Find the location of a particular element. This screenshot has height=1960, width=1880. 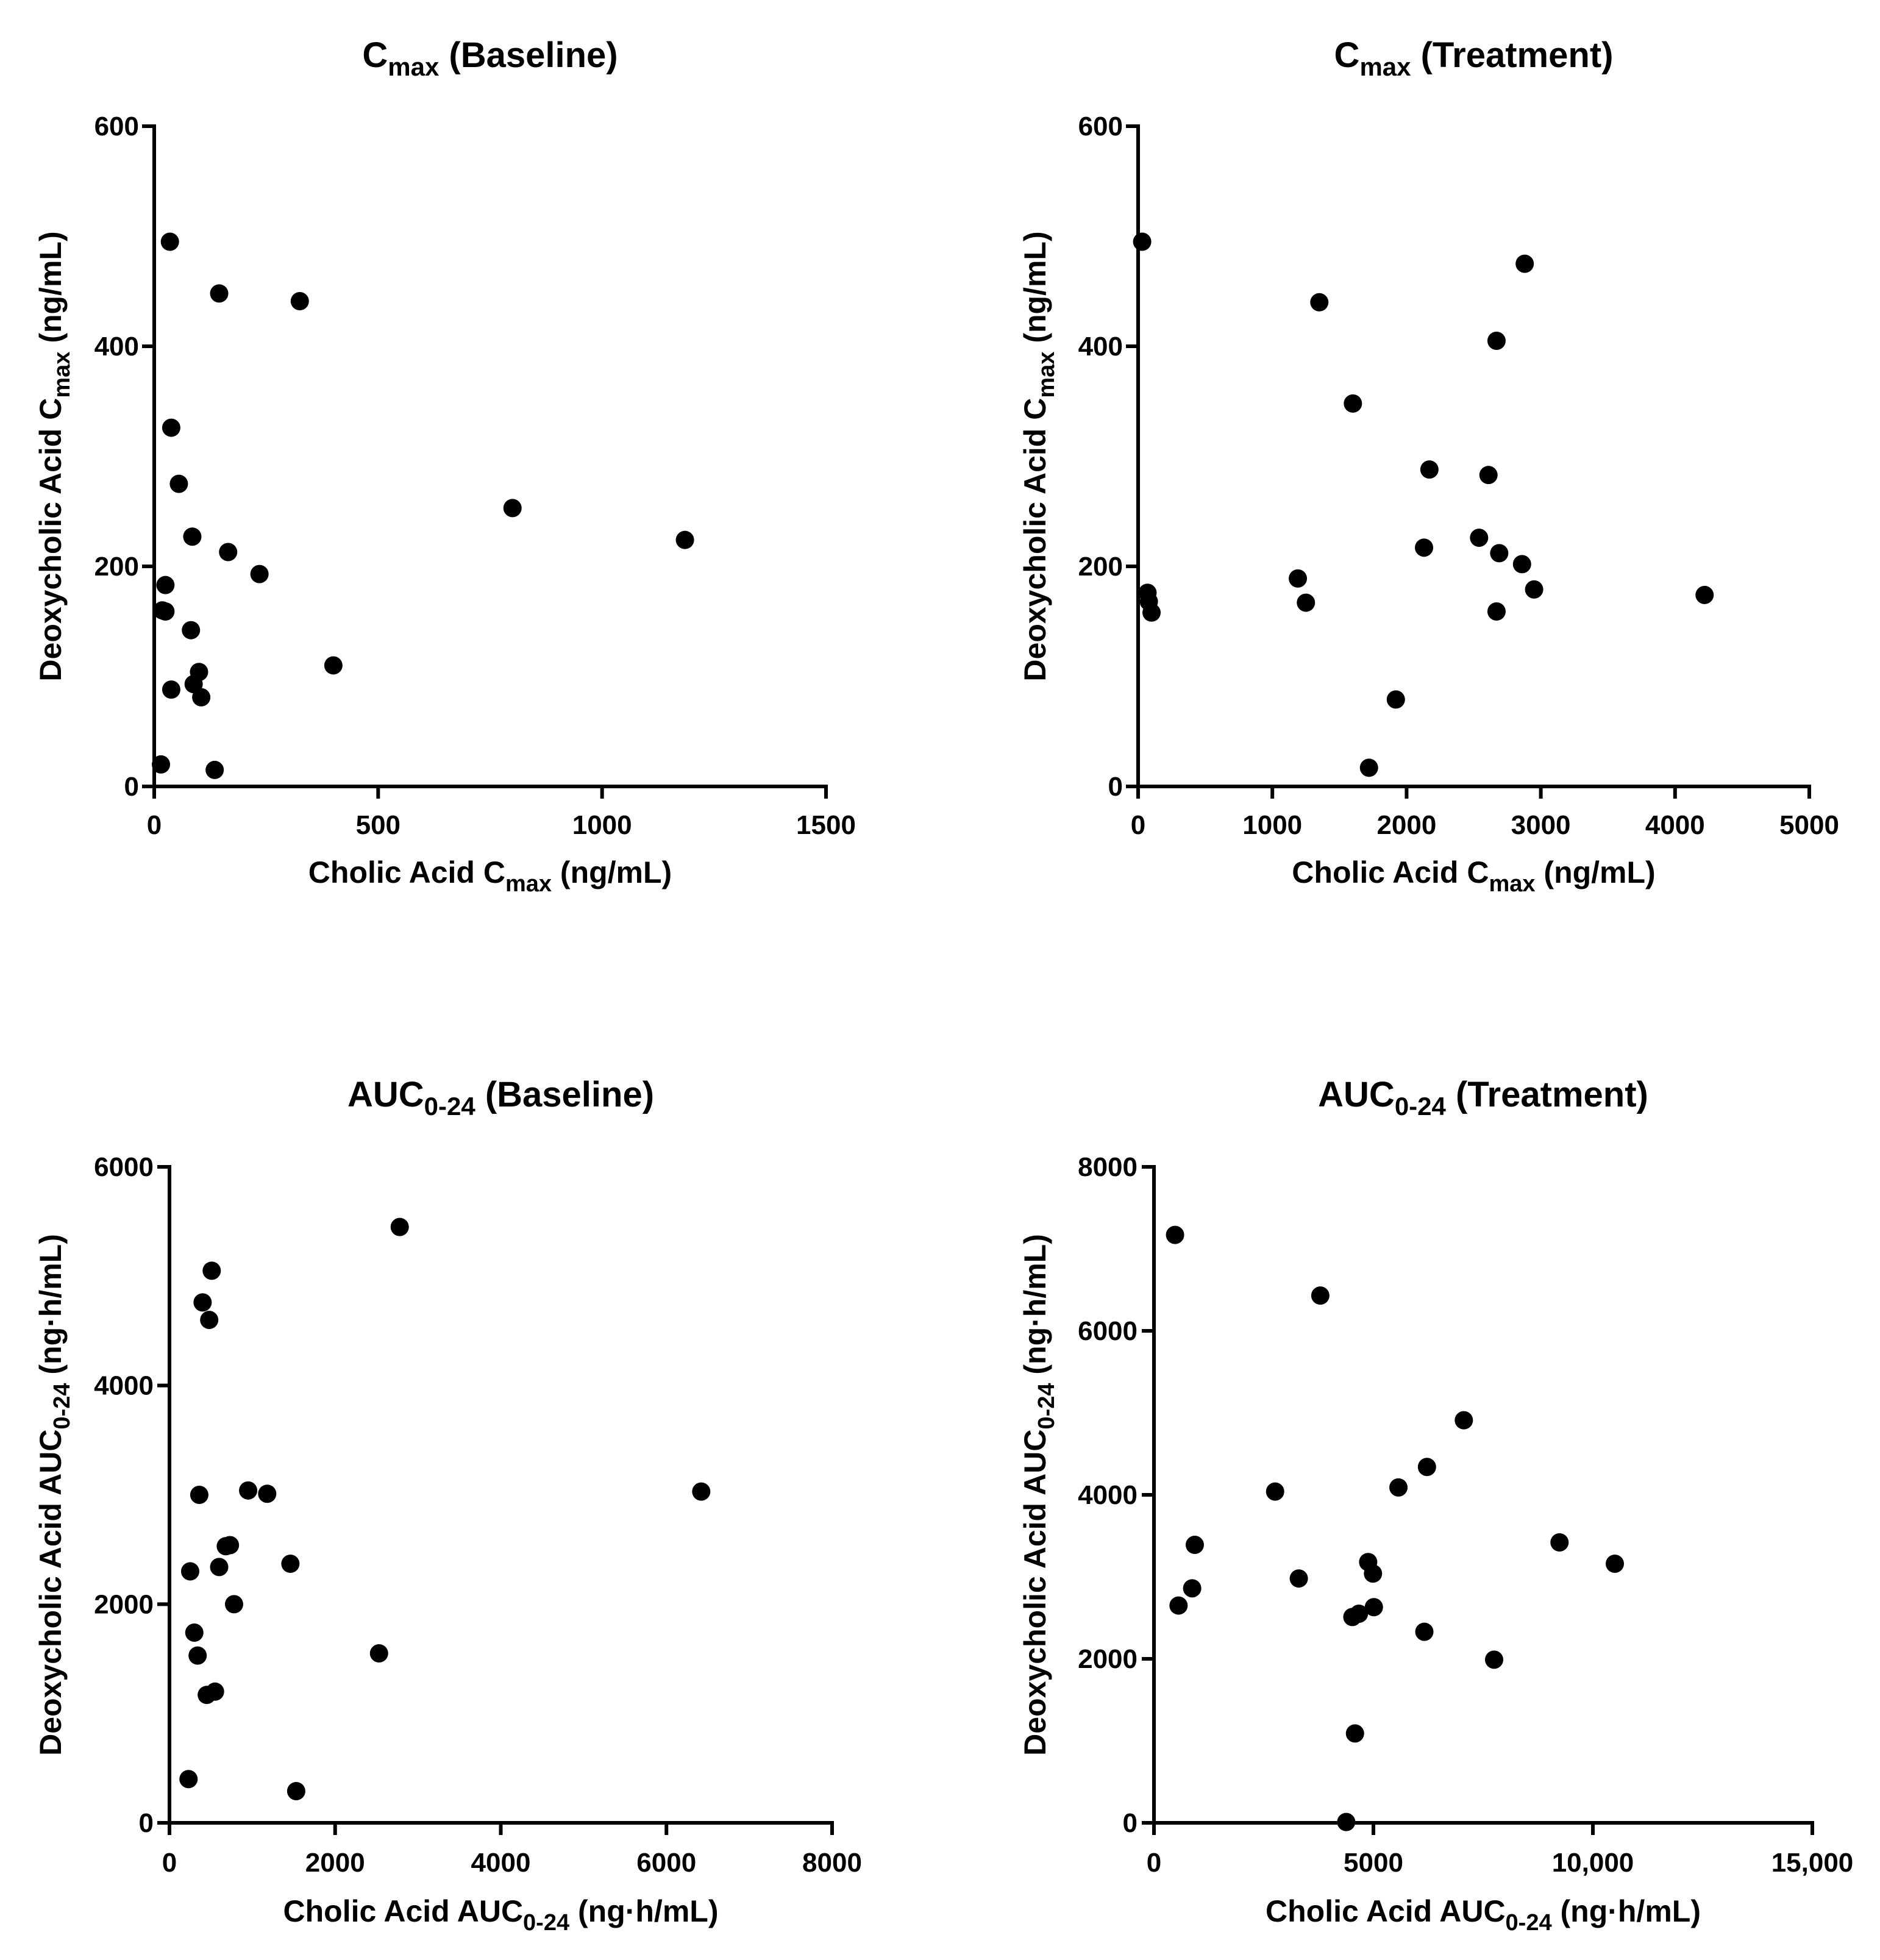

chart-title: AUC0-24 (Baseline) is located at coordinates (501, 1098).